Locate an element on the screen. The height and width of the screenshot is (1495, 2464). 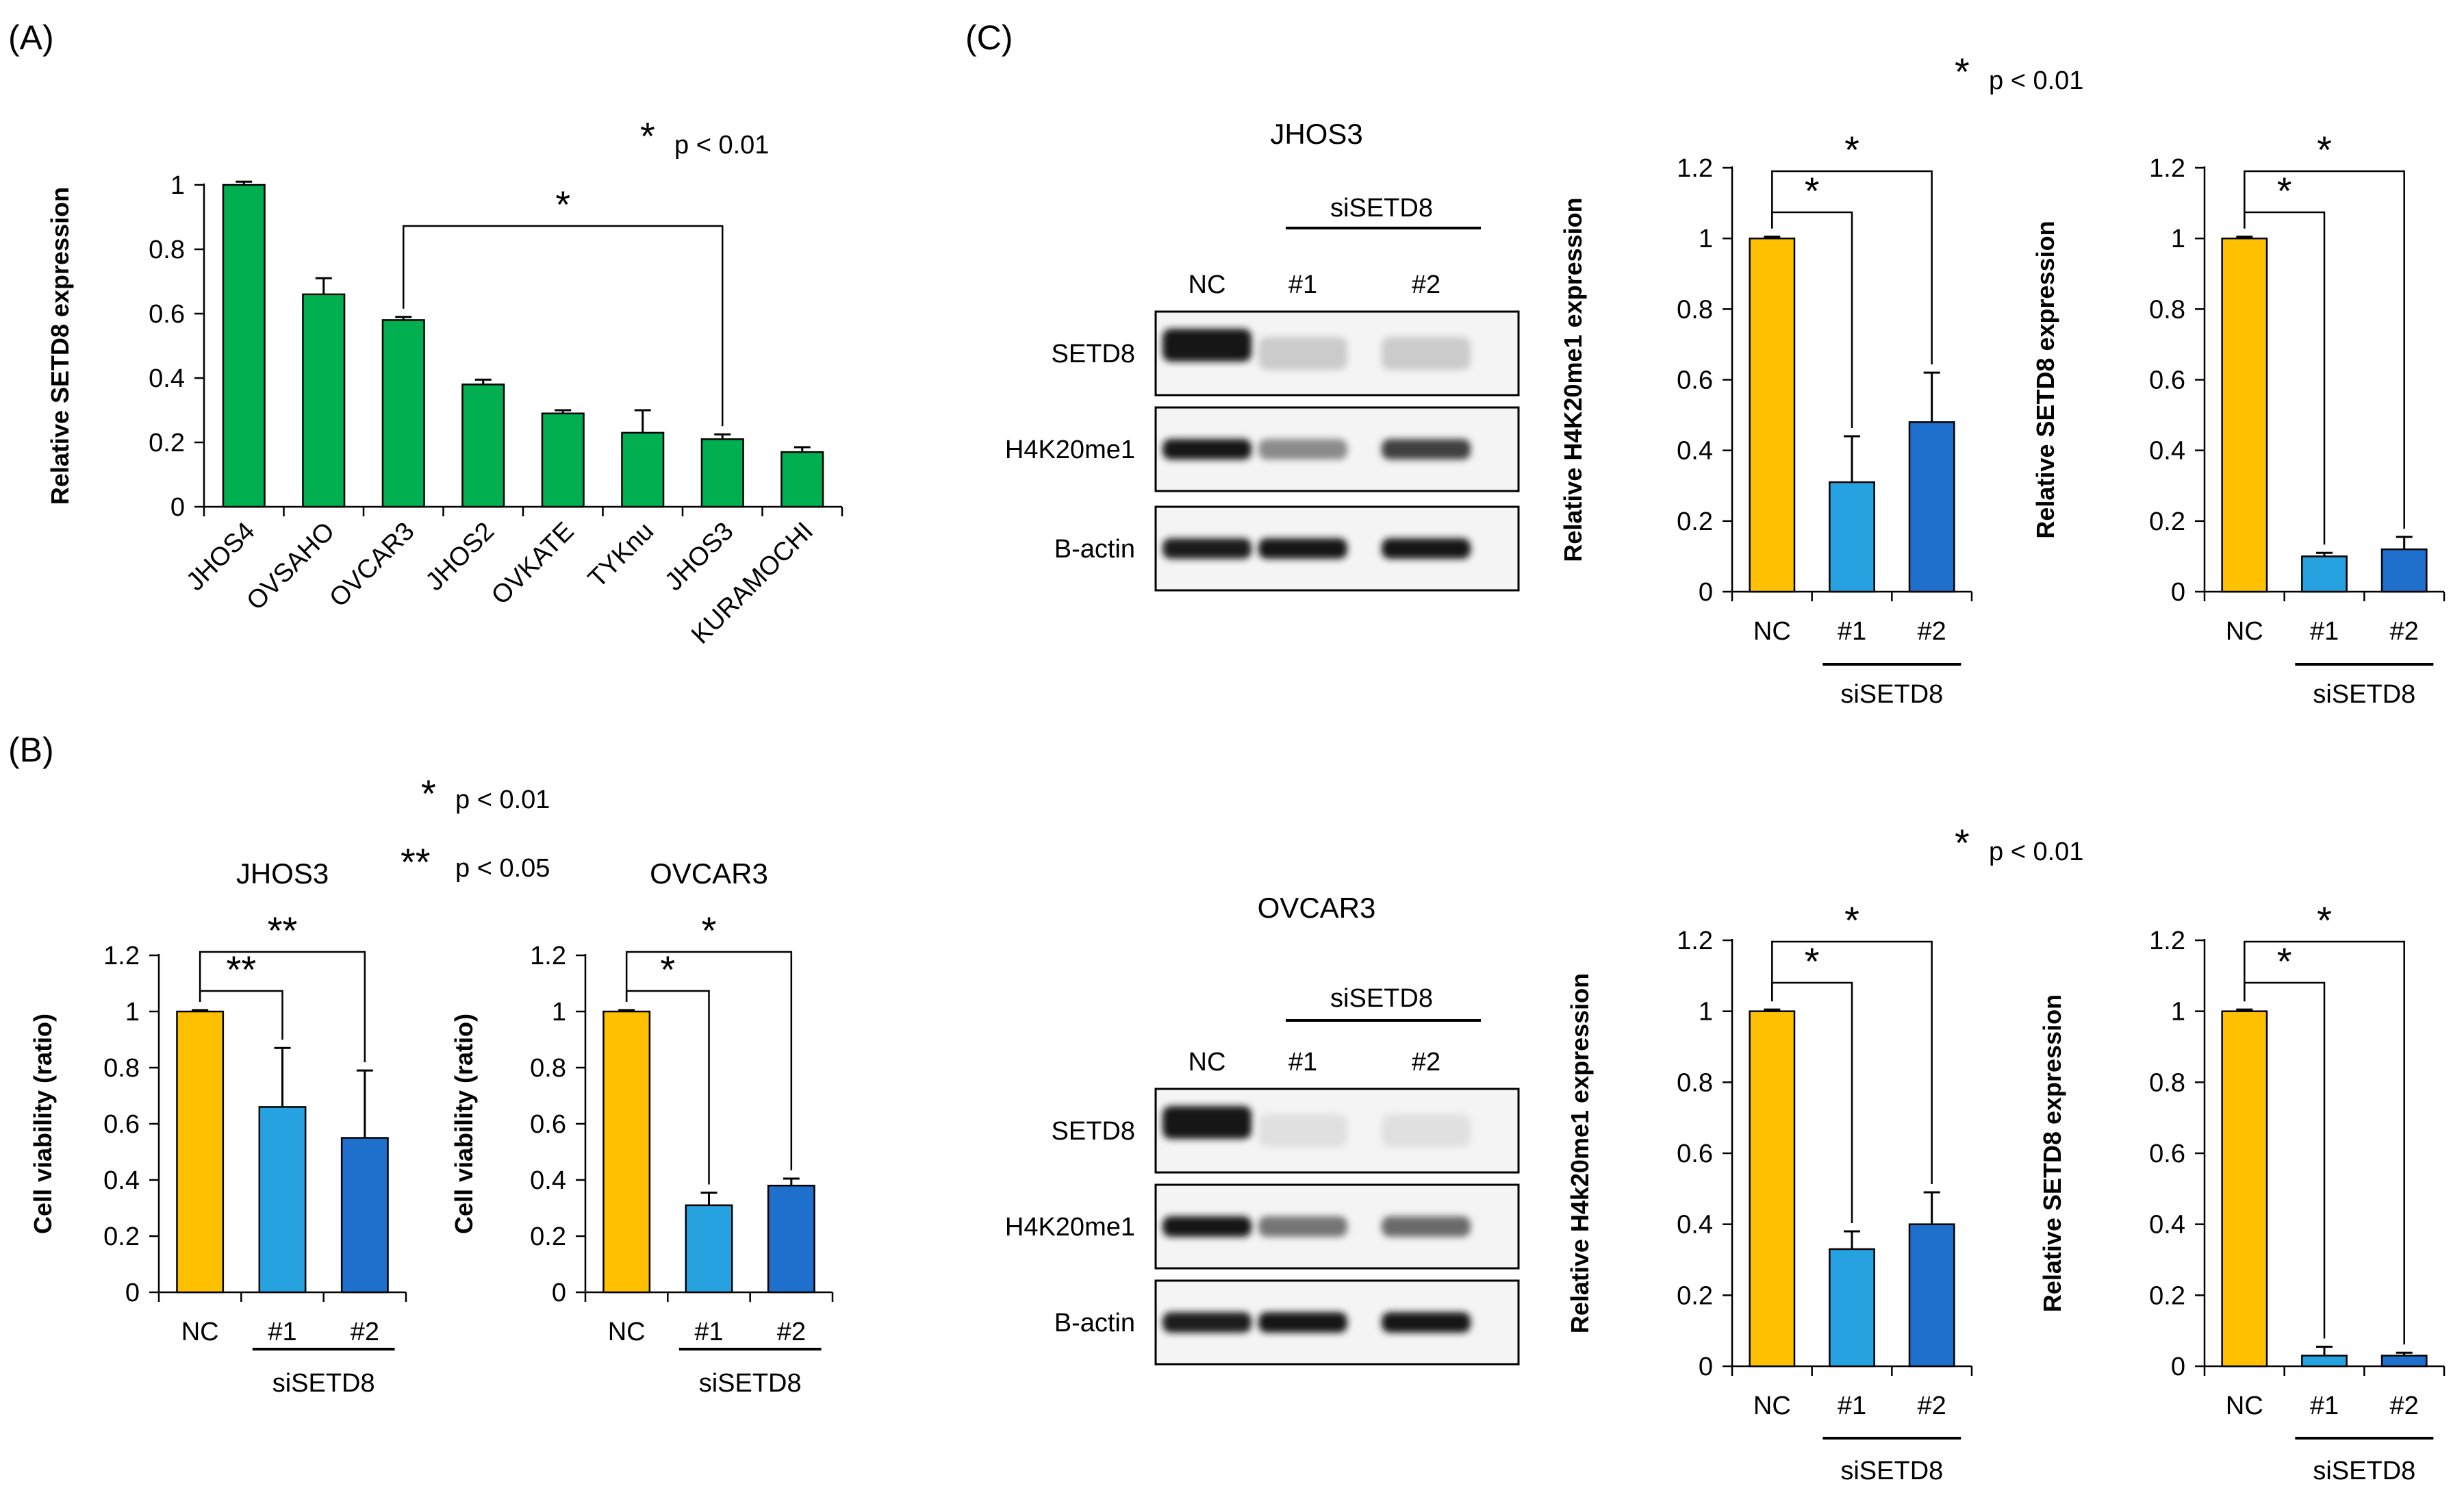
western-blot-jhos3: JHOS3 siSETD8 NC #1 #2 SETD8 H4K20me1 B-actin is located at coordinates (1262, 355).